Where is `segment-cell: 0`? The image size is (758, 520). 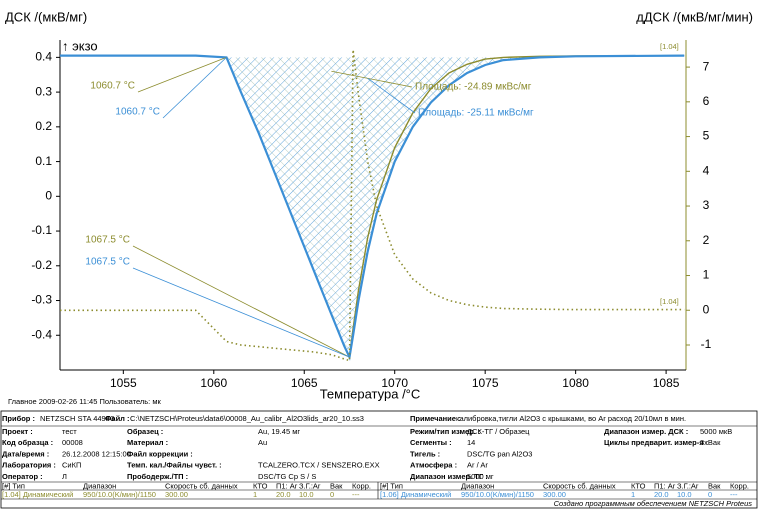
segment-cell: 0 is located at coordinates (710, 494).